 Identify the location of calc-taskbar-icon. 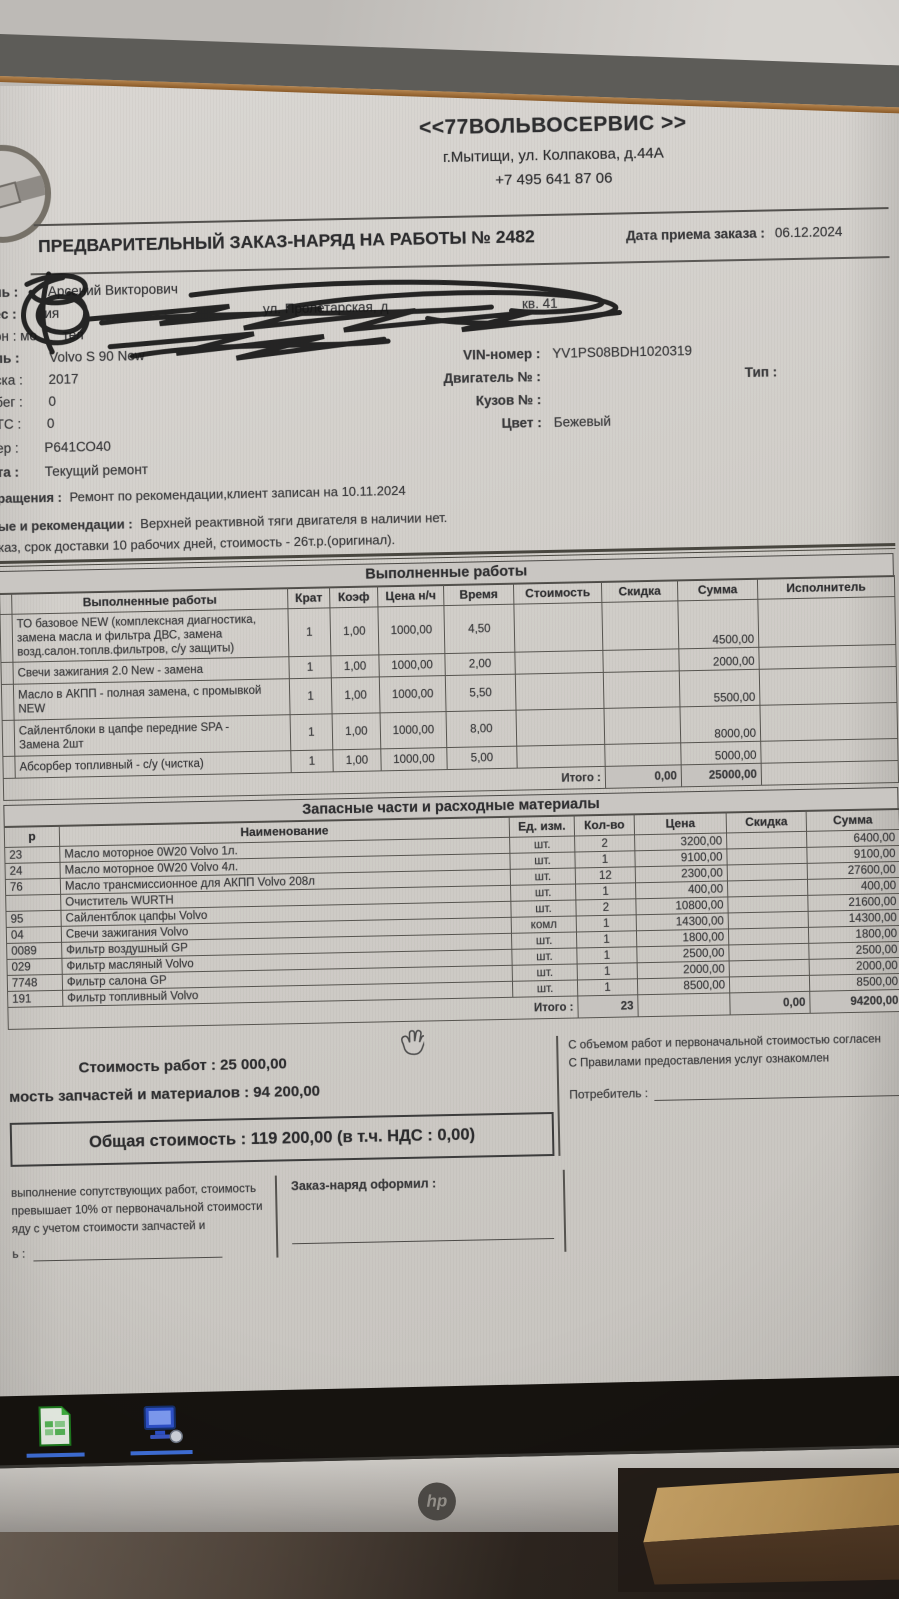
(54, 1426).